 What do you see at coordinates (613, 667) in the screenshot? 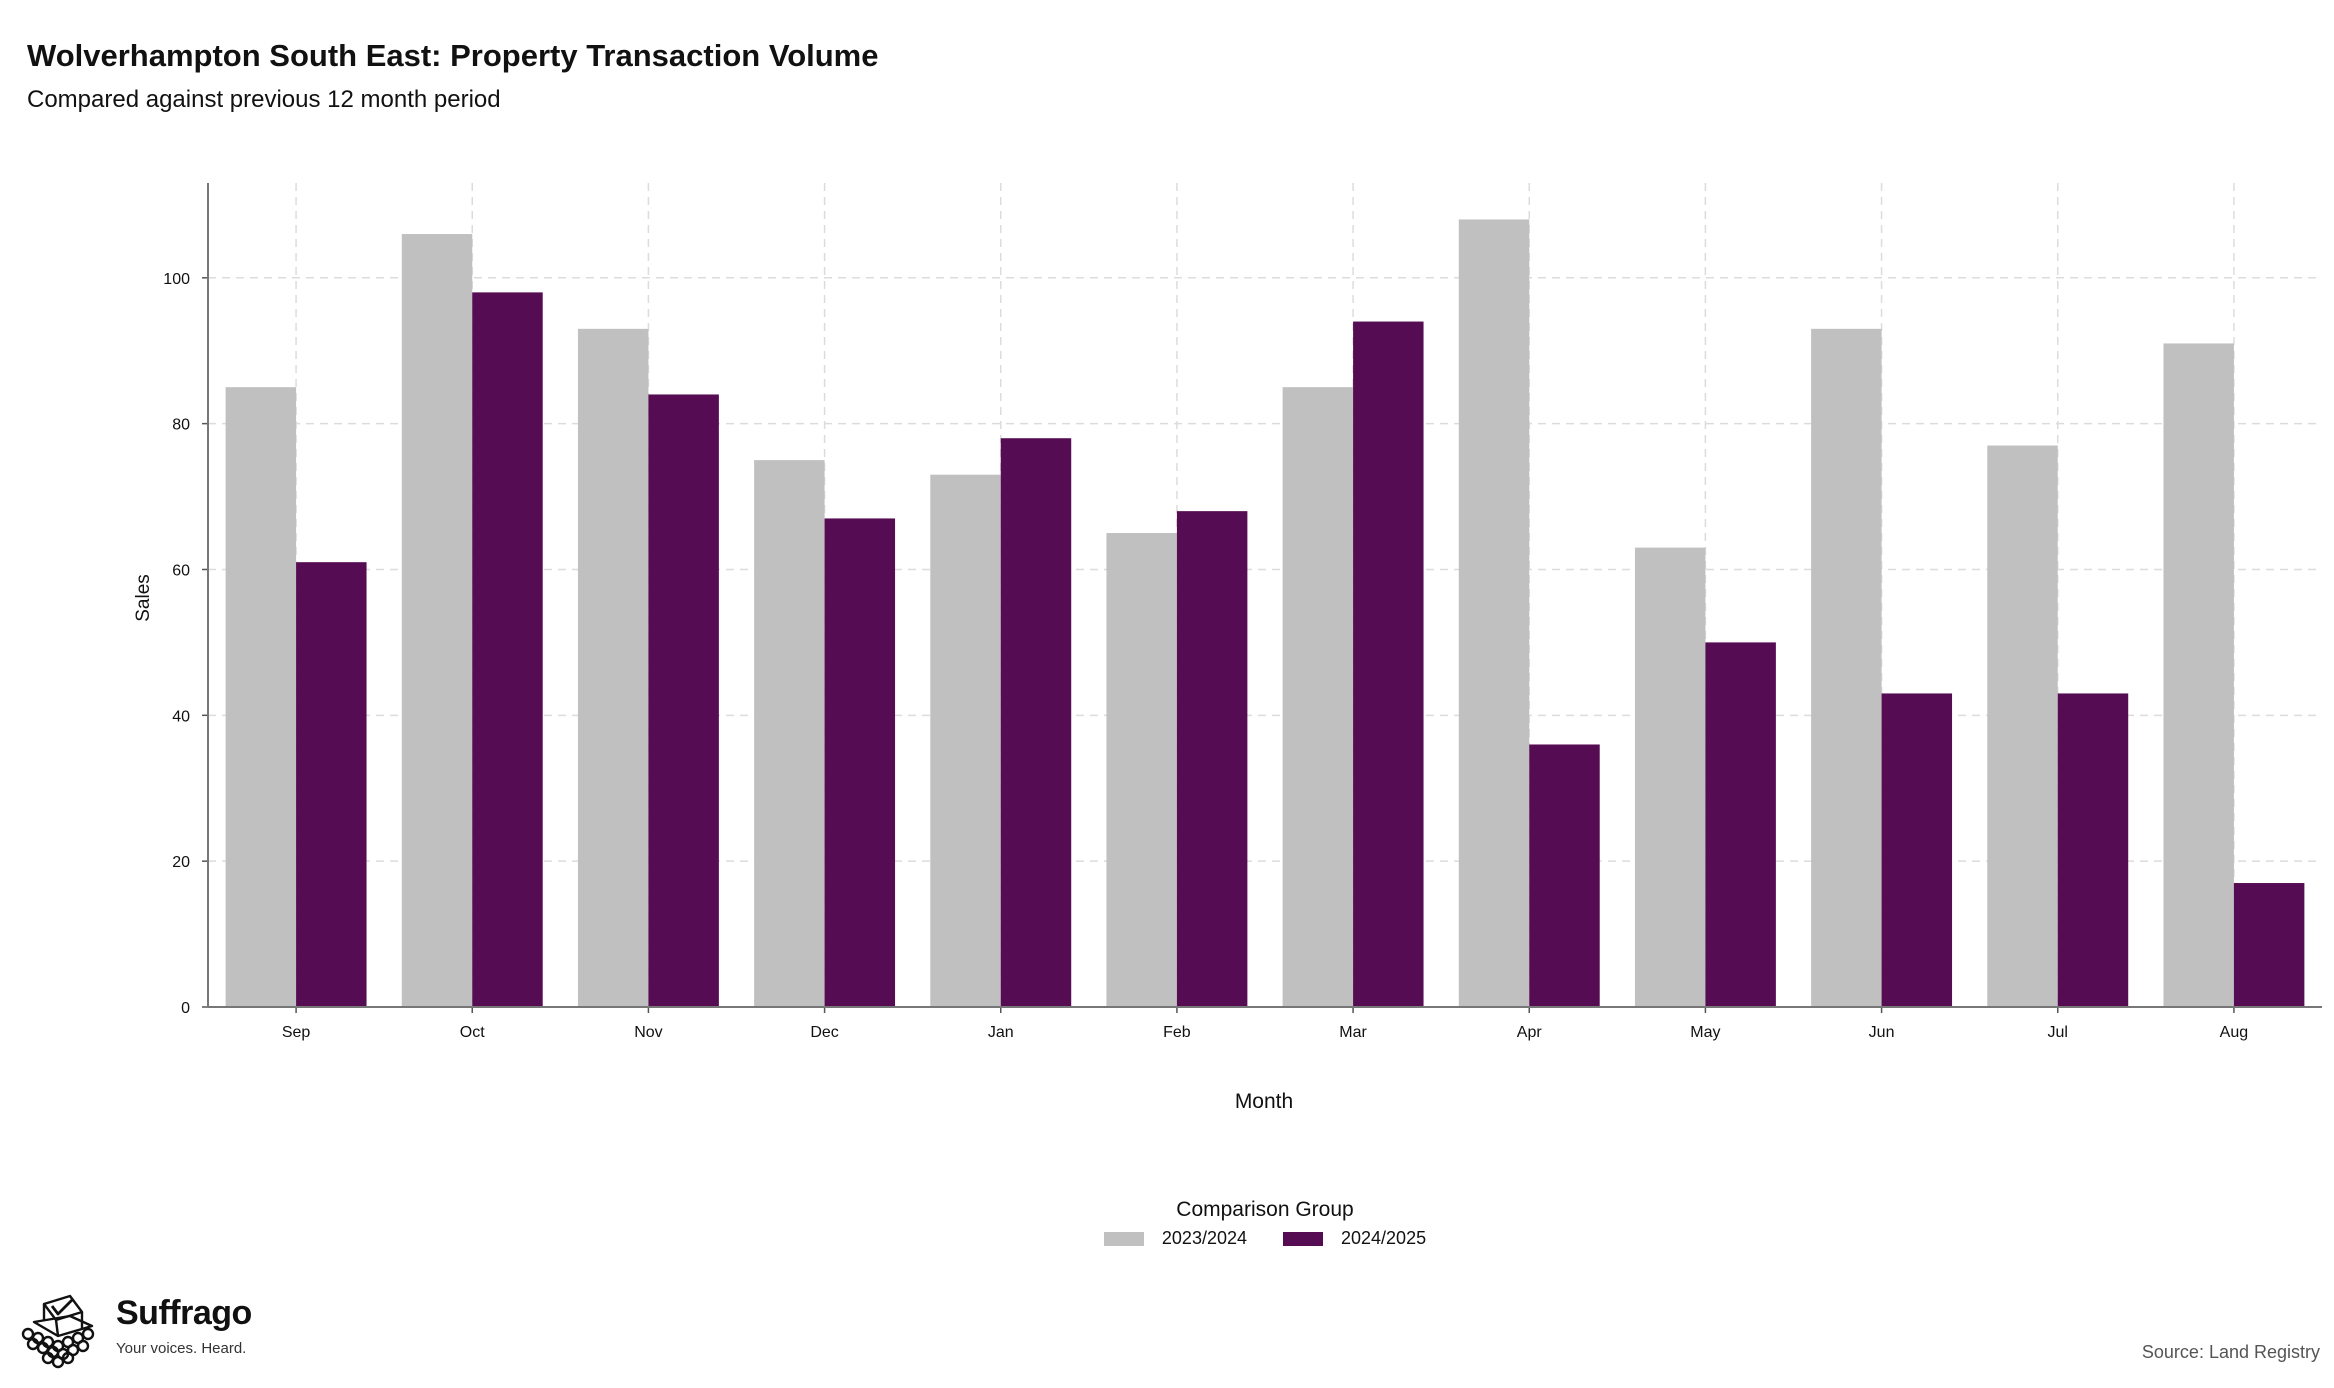
I see `bar-2023-2024-nov` at bounding box center [613, 667].